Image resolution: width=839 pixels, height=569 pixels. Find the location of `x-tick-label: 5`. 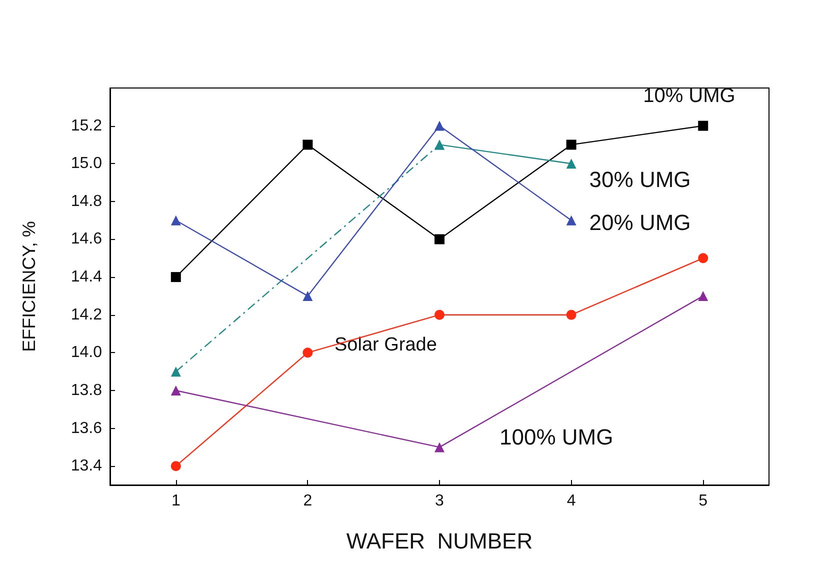

x-tick-label: 5 is located at coordinates (703, 501).